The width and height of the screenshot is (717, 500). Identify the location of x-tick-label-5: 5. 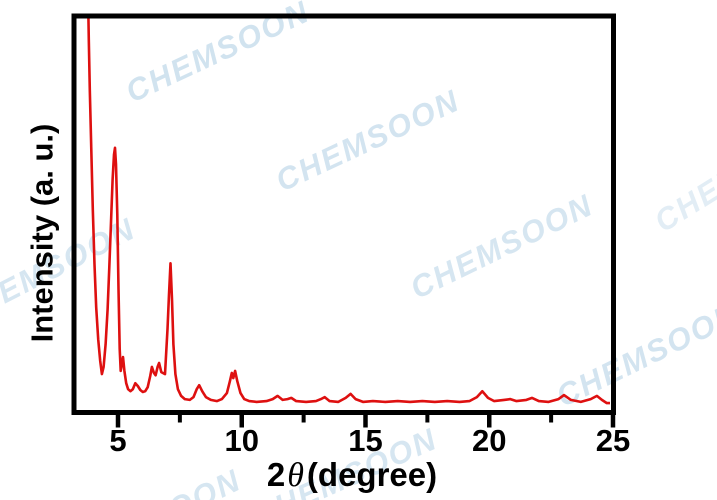
(118, 440).